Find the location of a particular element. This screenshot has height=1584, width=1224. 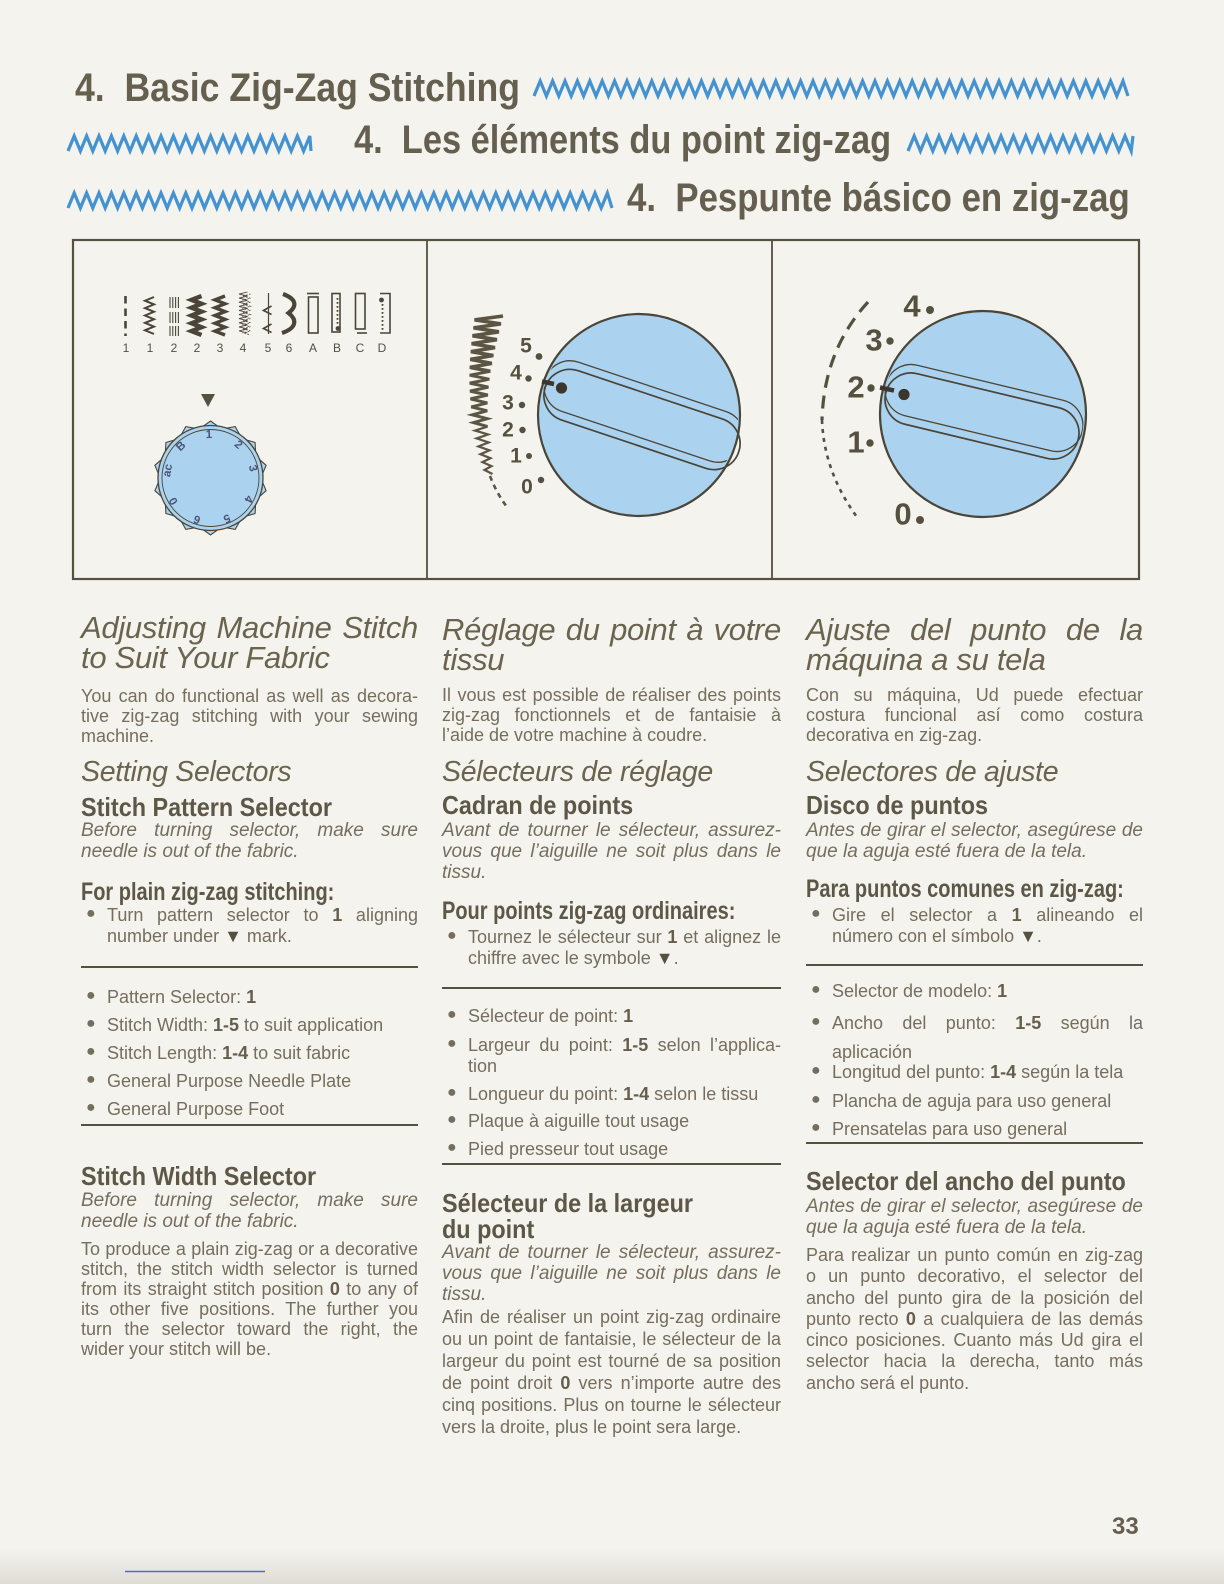

svg-text: D is located at coordinates (382, 348).